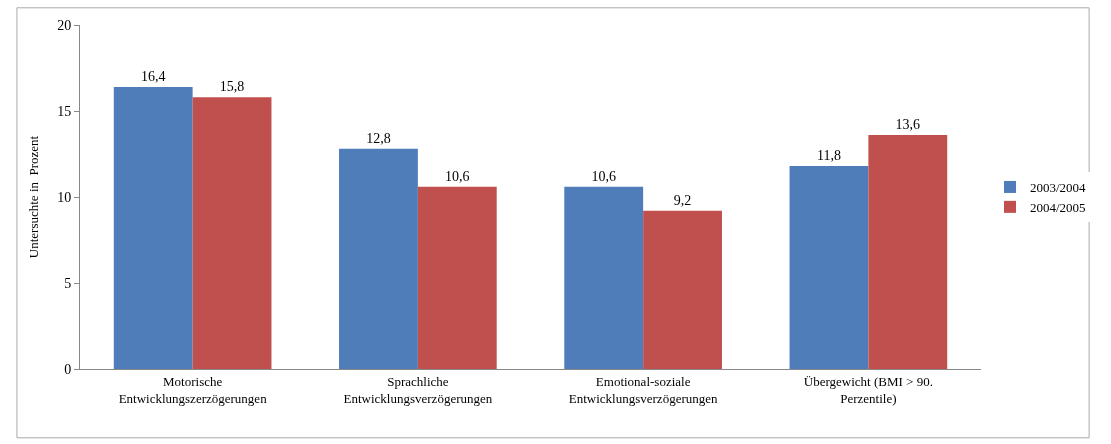  Describe the element at coordinates (64, 25) in the screenshot. I see `y-tick-label: 20` at that location.